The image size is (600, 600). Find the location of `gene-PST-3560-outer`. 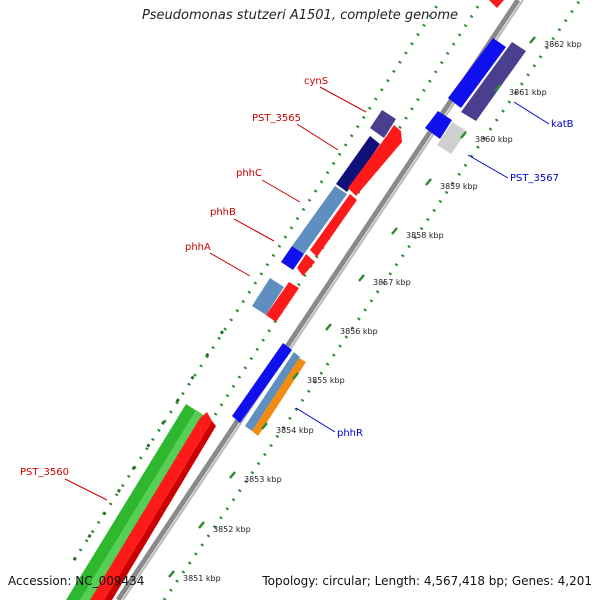

gene-PST-3560-outer is located at coordinates (133, 502).